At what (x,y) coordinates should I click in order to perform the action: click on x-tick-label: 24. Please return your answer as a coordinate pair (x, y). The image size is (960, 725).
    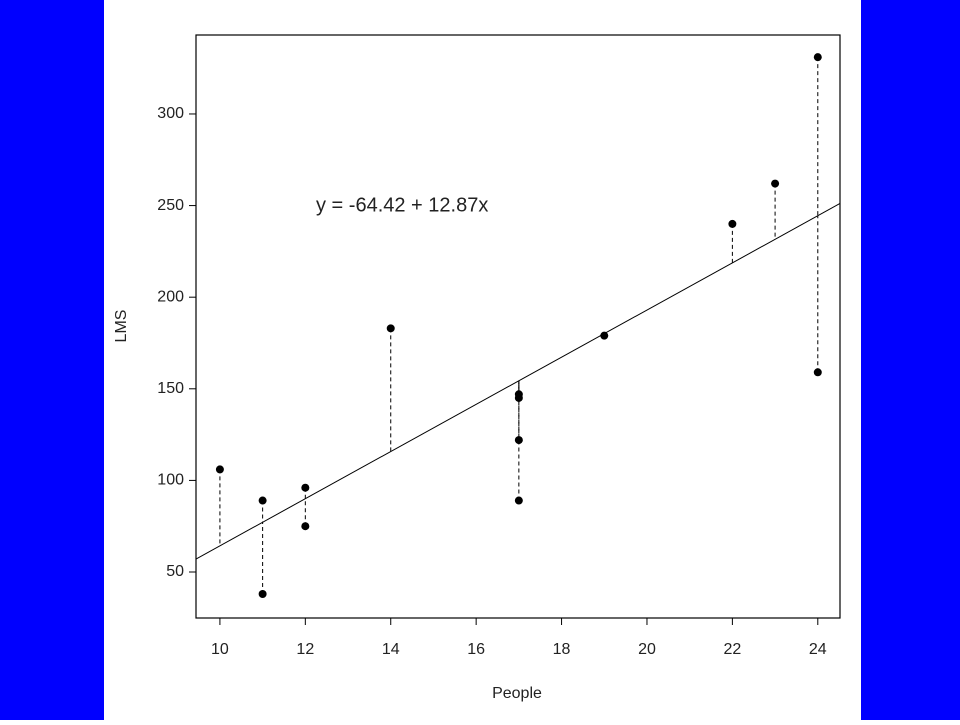
    Looking at the image, I should click on (818, 649).